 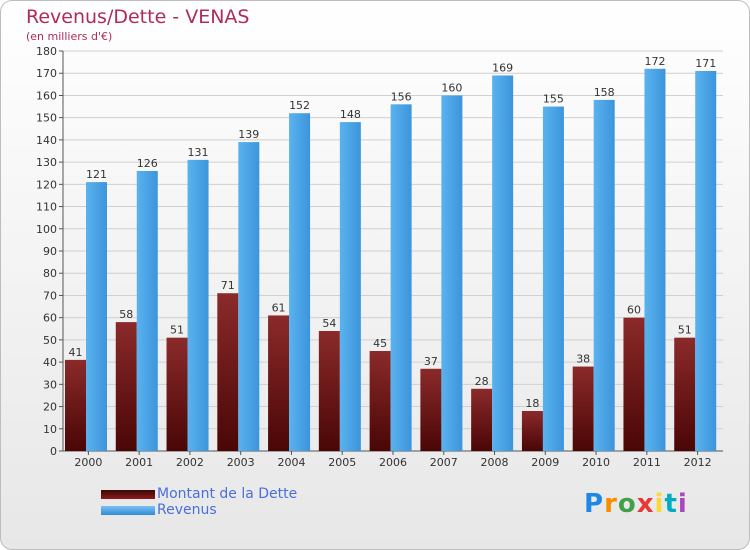 What do you see at coordinates (502, 67) in the screenshot?
I see `label-revenus-2008: 169` at bounding box center [502, 67].